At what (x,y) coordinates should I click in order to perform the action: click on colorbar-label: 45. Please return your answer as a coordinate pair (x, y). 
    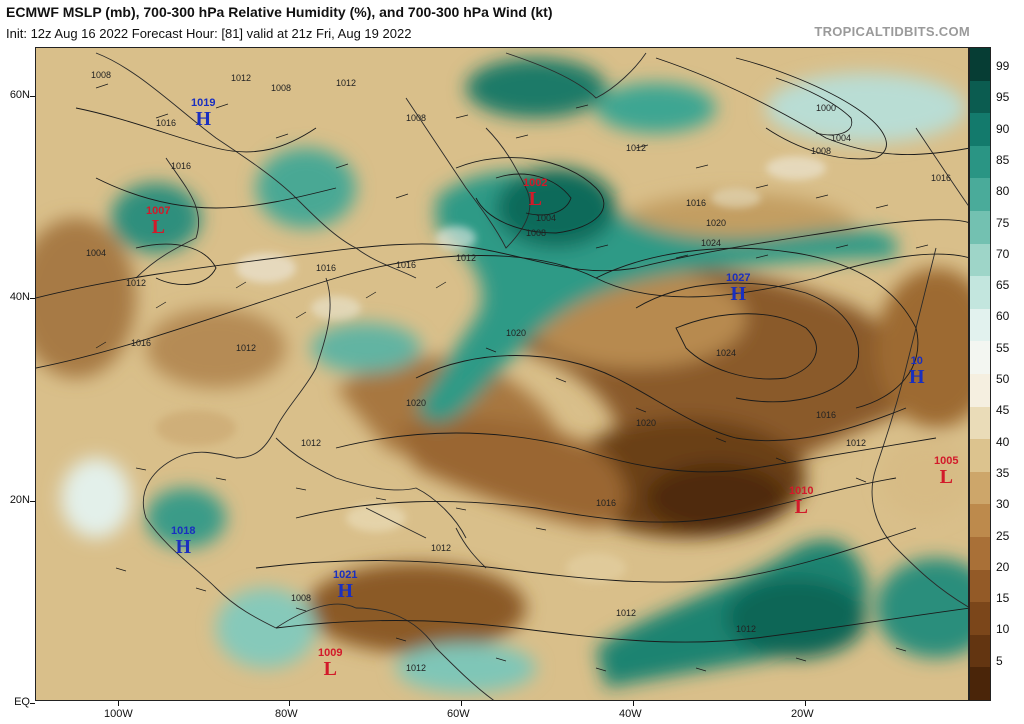
    Looking at the image, I should click on (1003, 410).